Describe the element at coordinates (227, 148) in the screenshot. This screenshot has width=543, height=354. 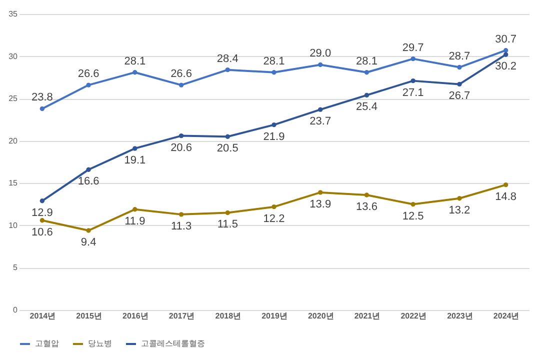
I see `data-label: 20.5` at that location.